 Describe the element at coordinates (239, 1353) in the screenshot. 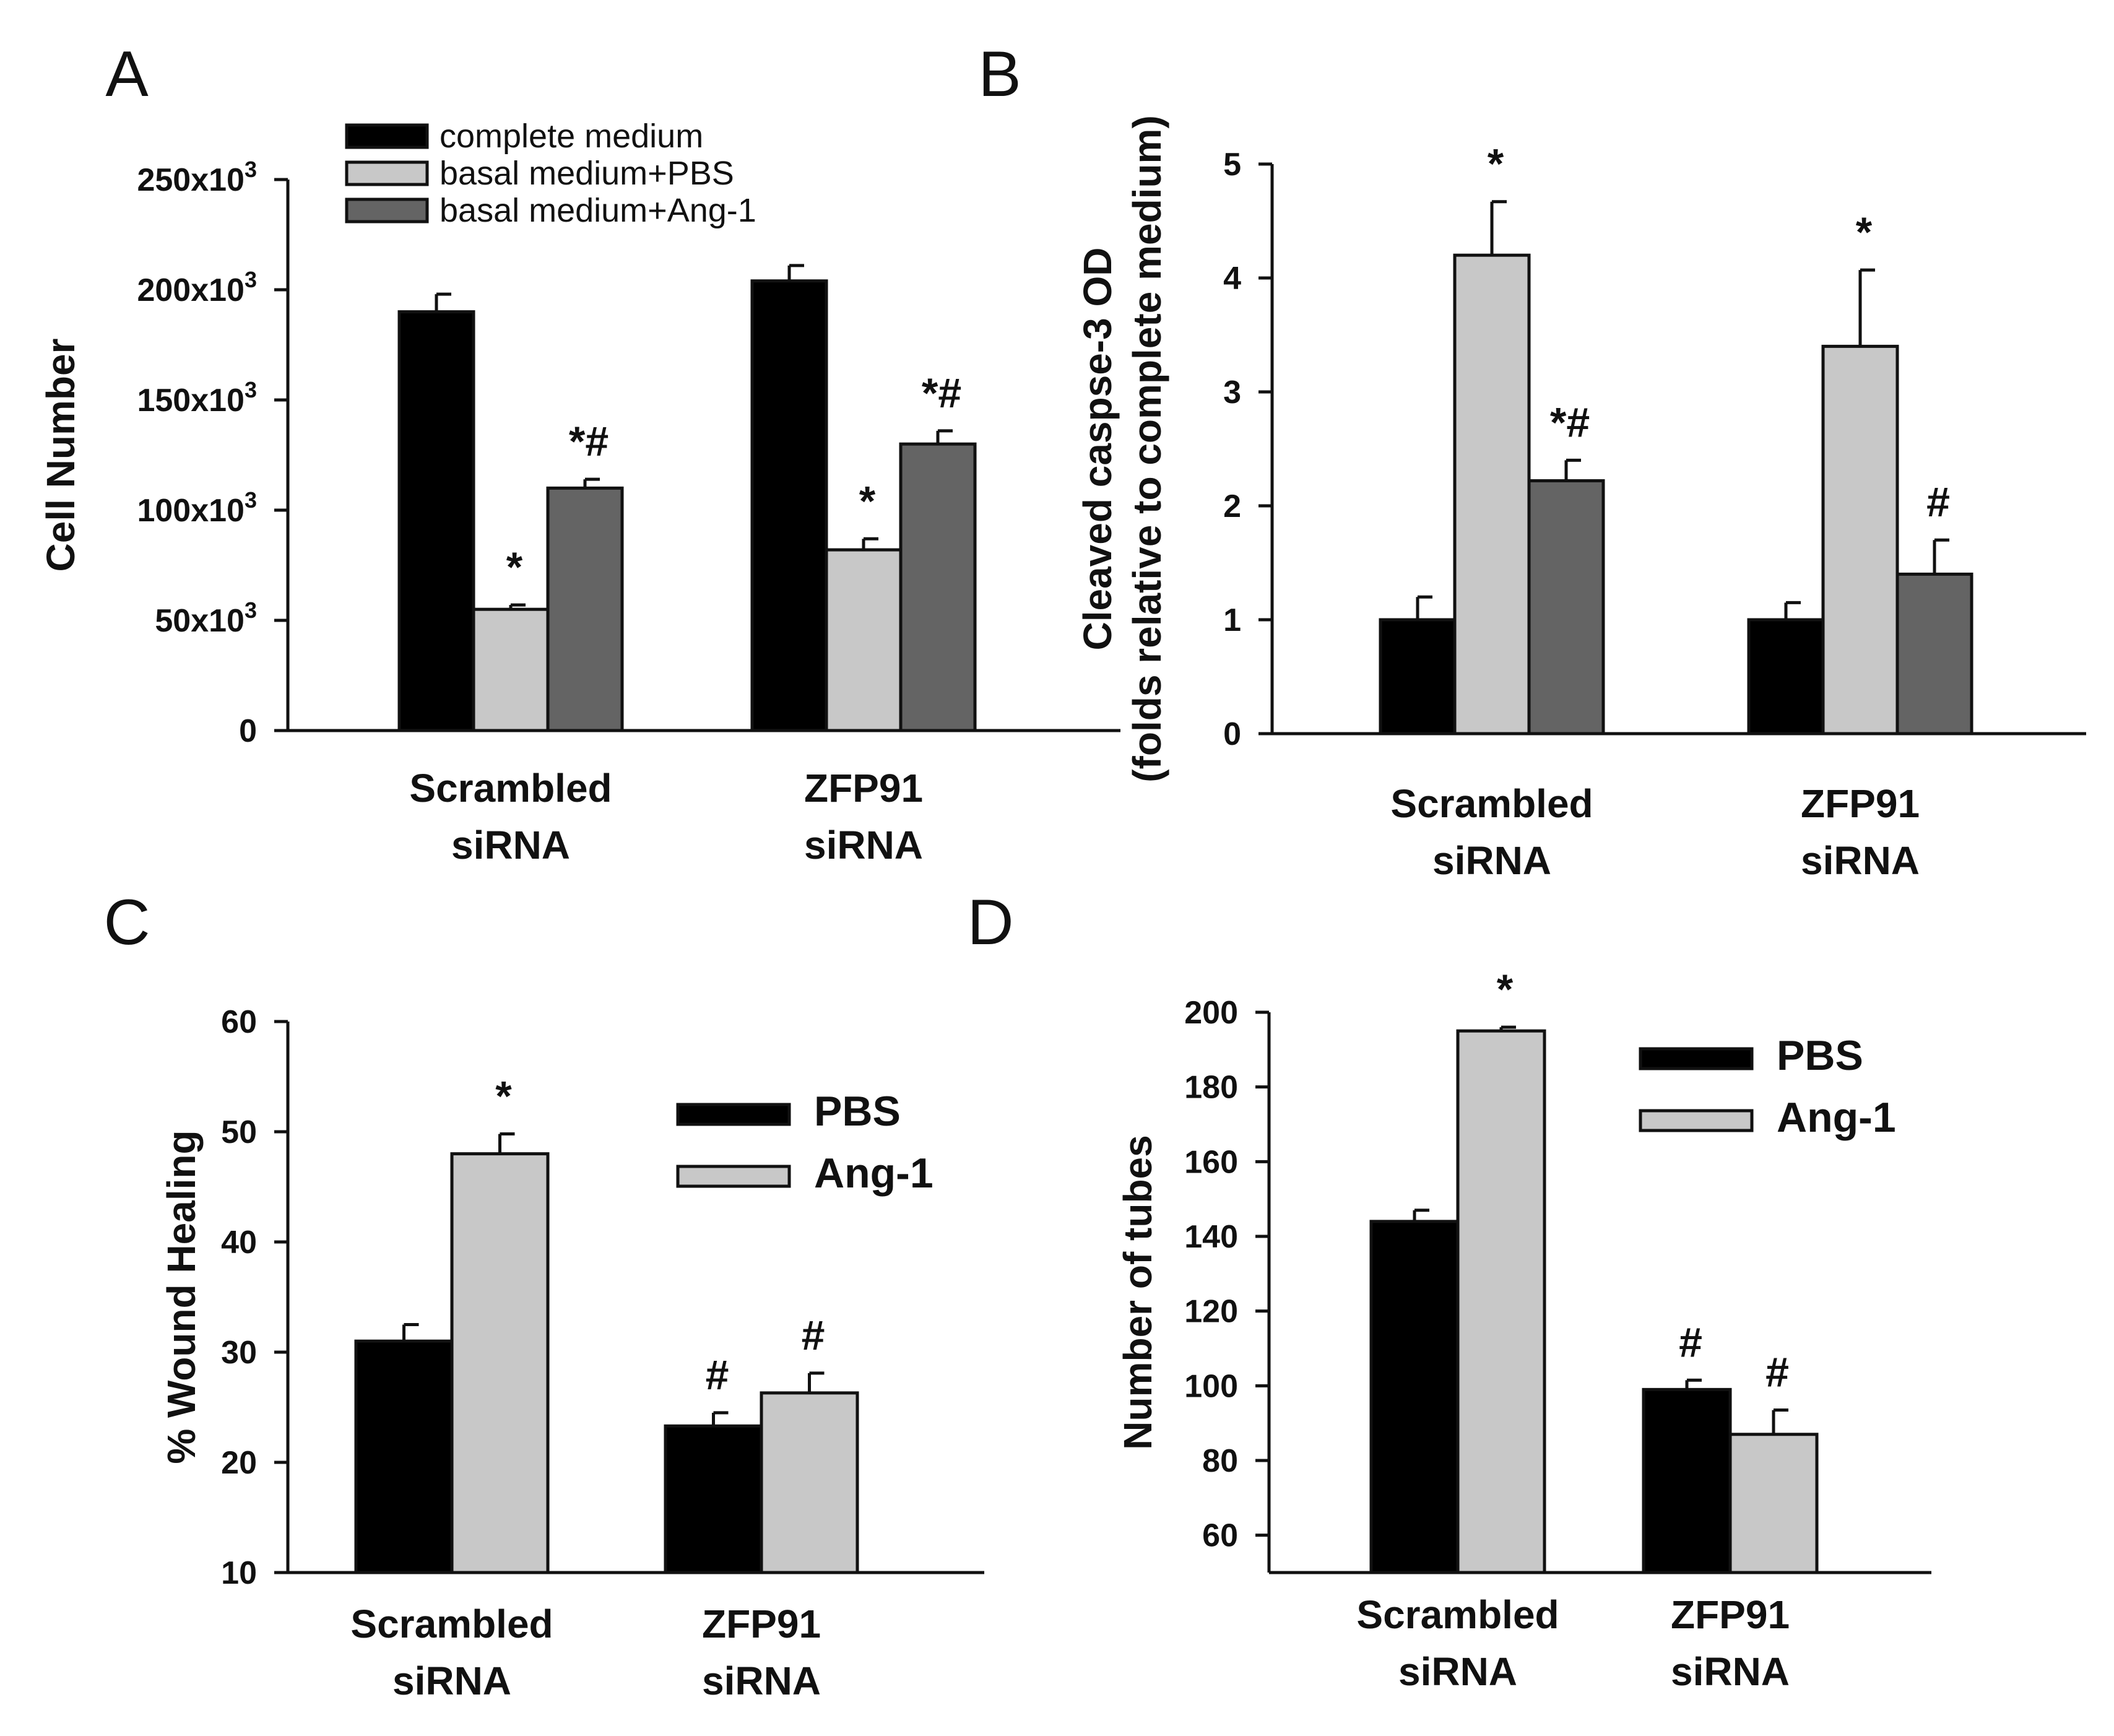

I see `y-tick-label: 30` at that location.